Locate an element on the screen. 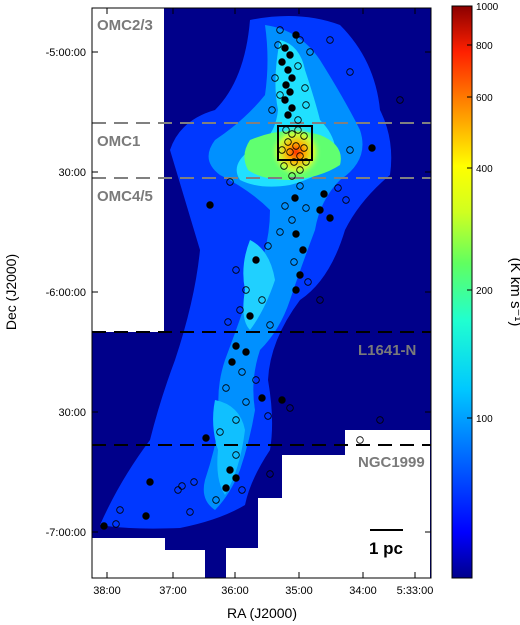 Image resolution: width=520 pixels, height=625 pixels. colorbar-tick-400: 400 is located at coordinates (484, 169).